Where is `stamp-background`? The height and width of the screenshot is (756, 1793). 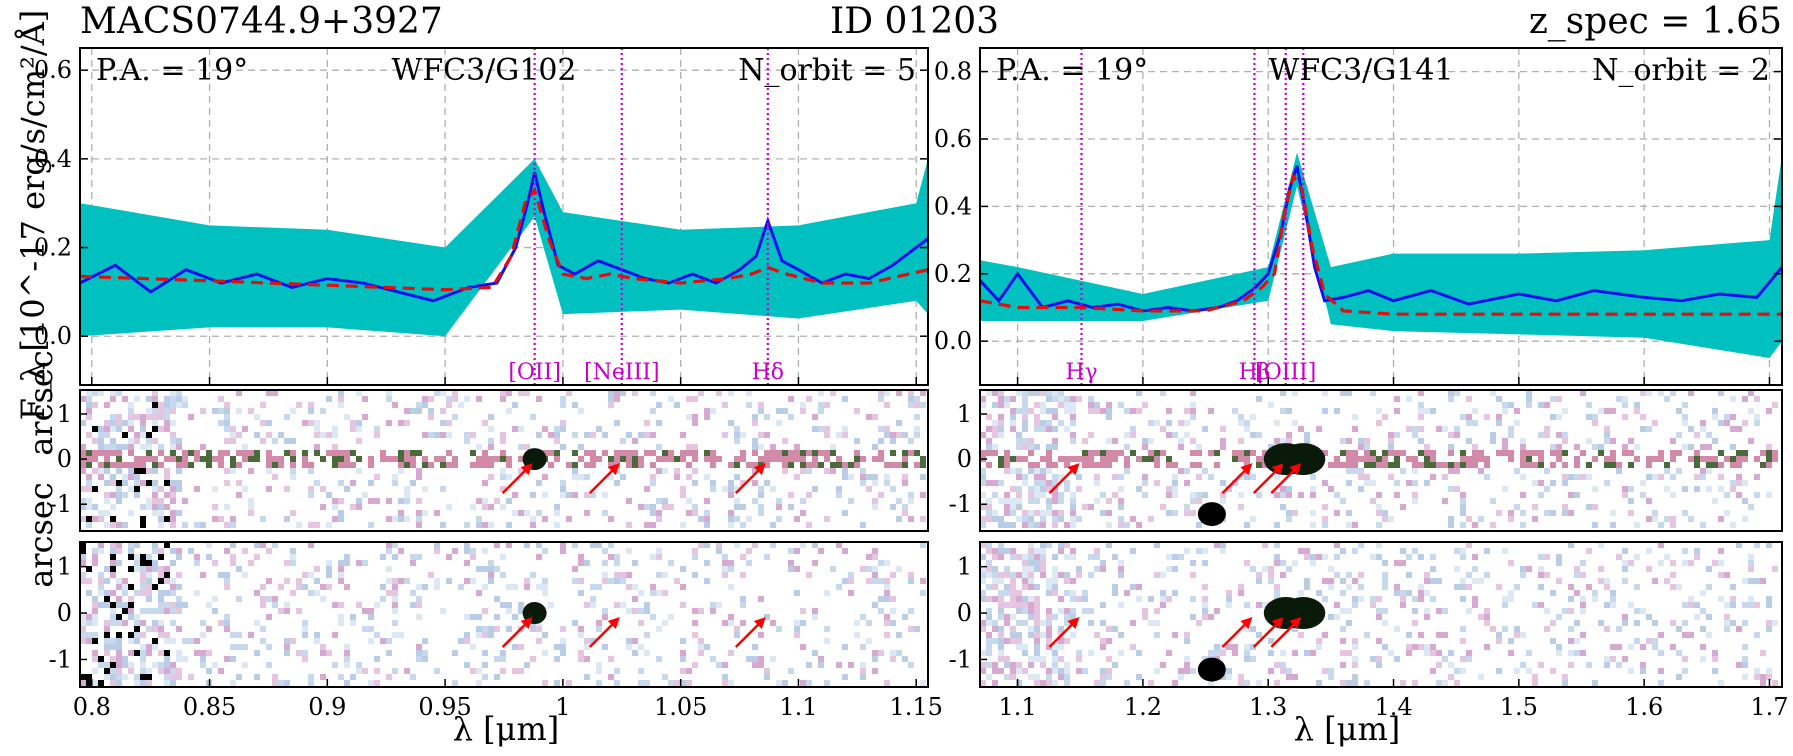
stamp-background is located at coordinates (504, 614).